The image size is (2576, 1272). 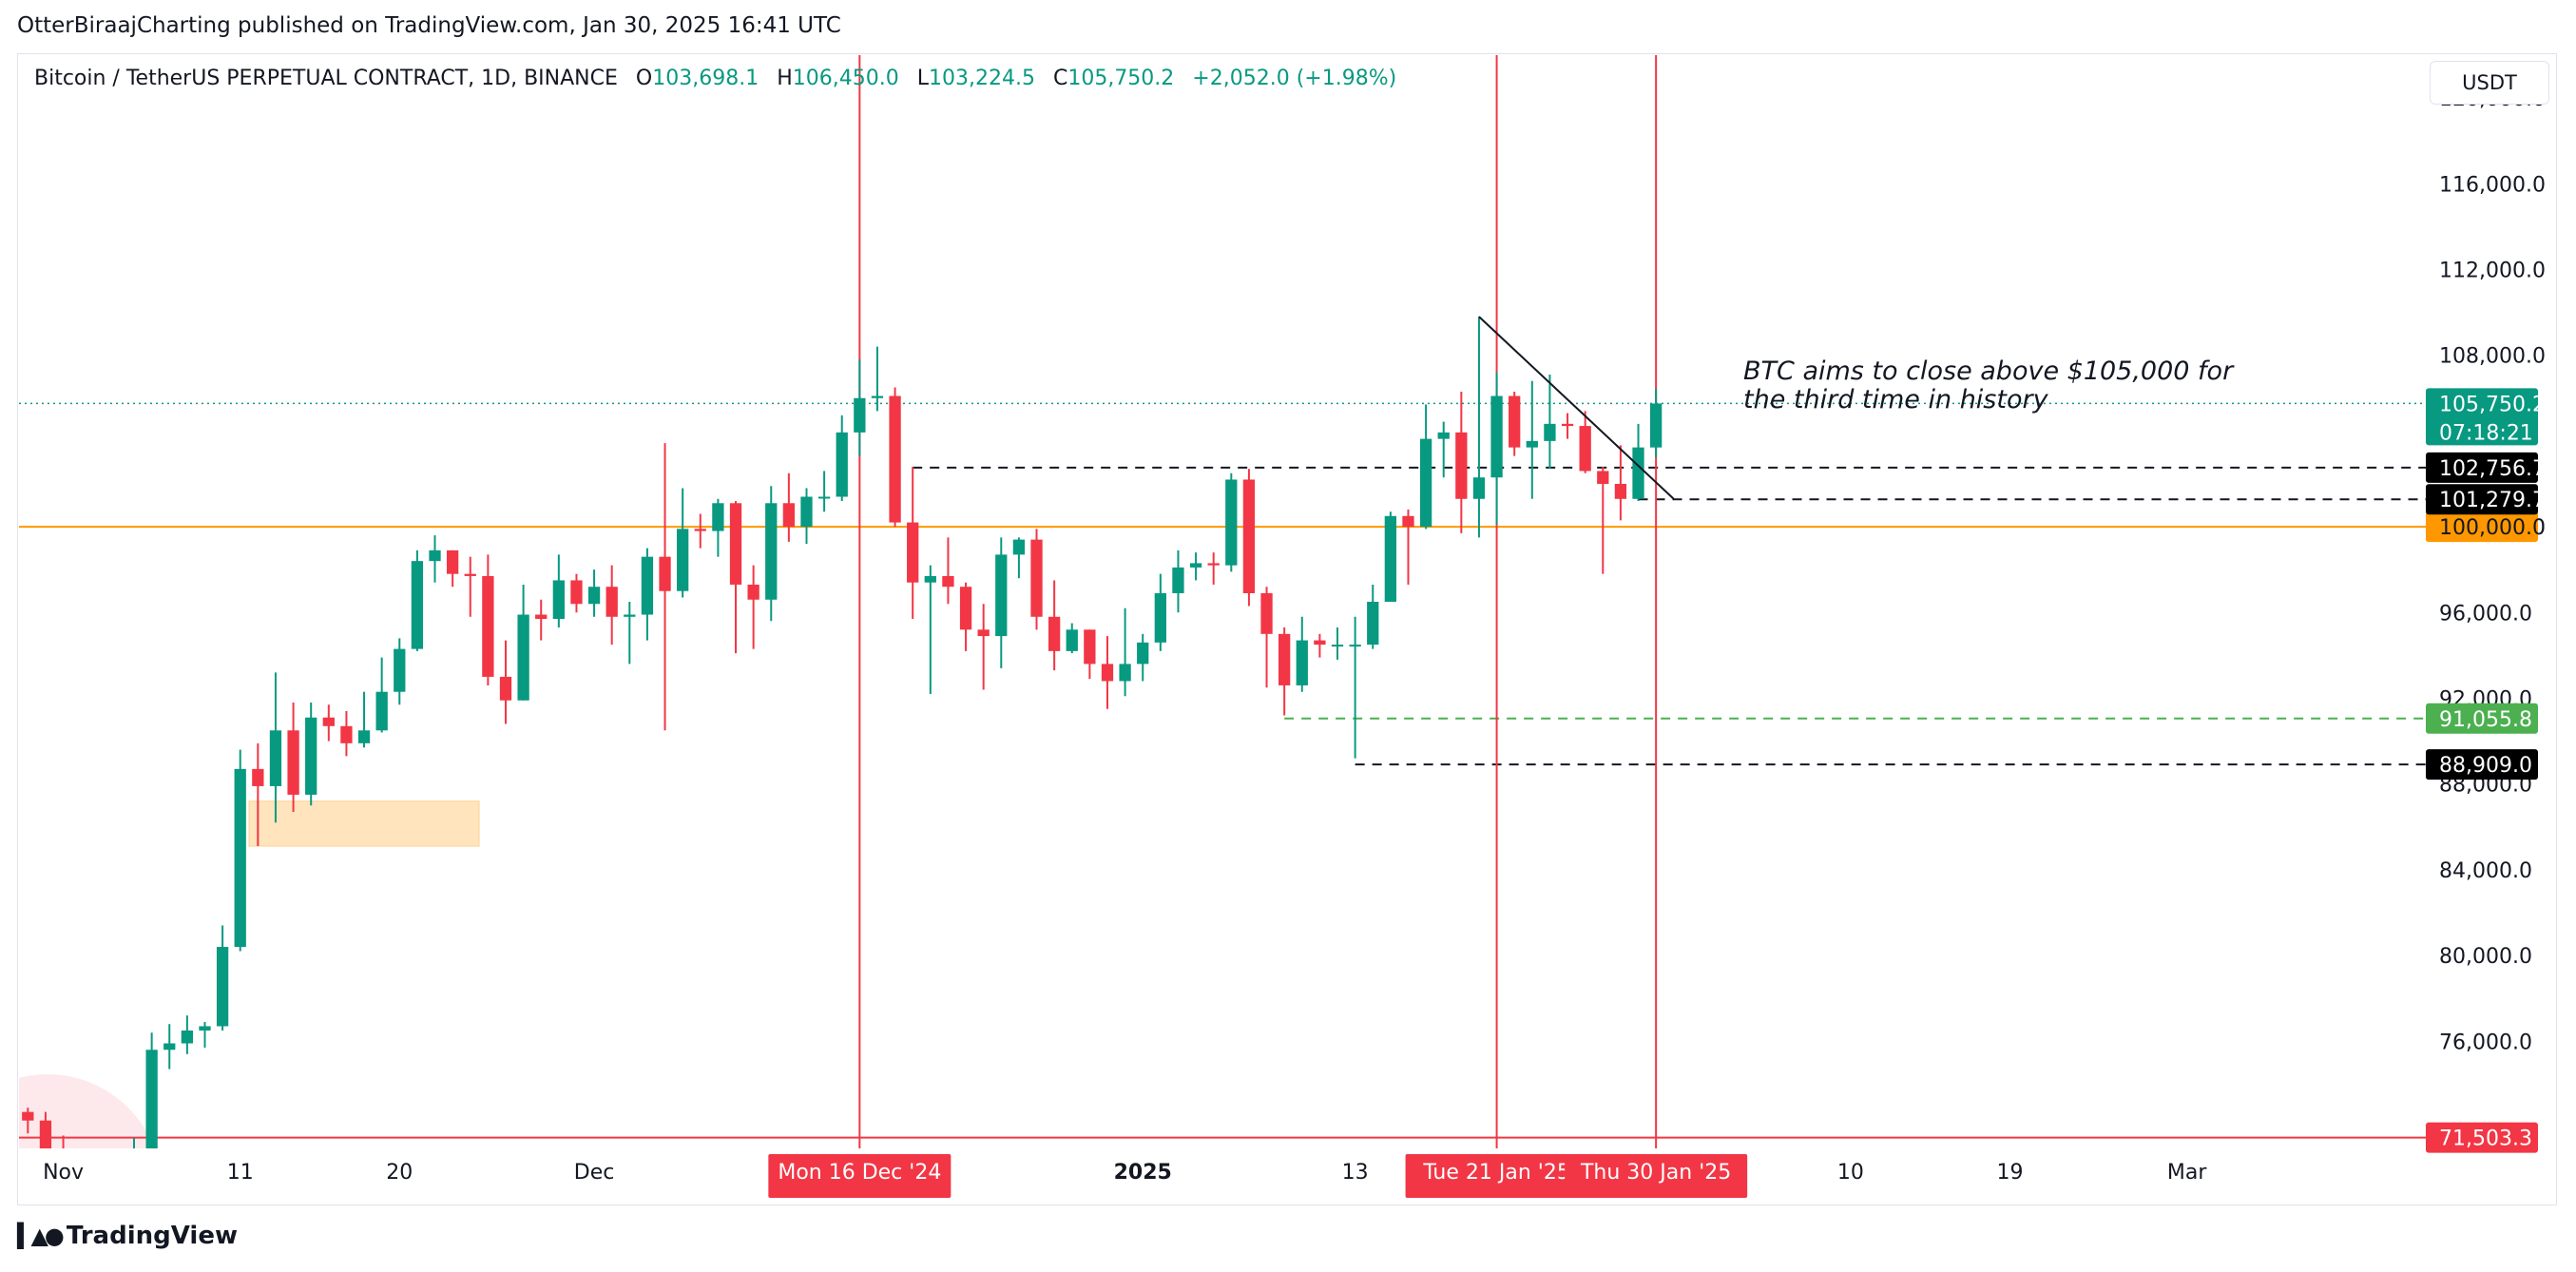 What do you see at coordinates (846, 78) in the screenshot?
I see `high-value: 106,450.0` at bounding box center [846, 78].